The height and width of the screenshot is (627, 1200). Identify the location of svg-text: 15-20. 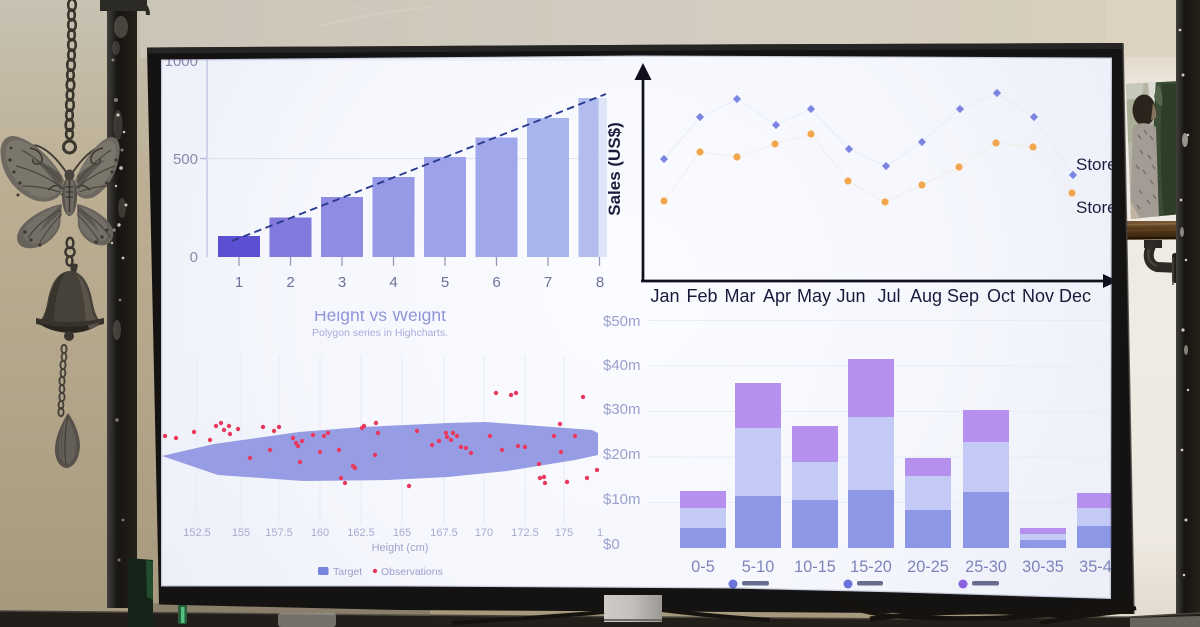
(871, 567).